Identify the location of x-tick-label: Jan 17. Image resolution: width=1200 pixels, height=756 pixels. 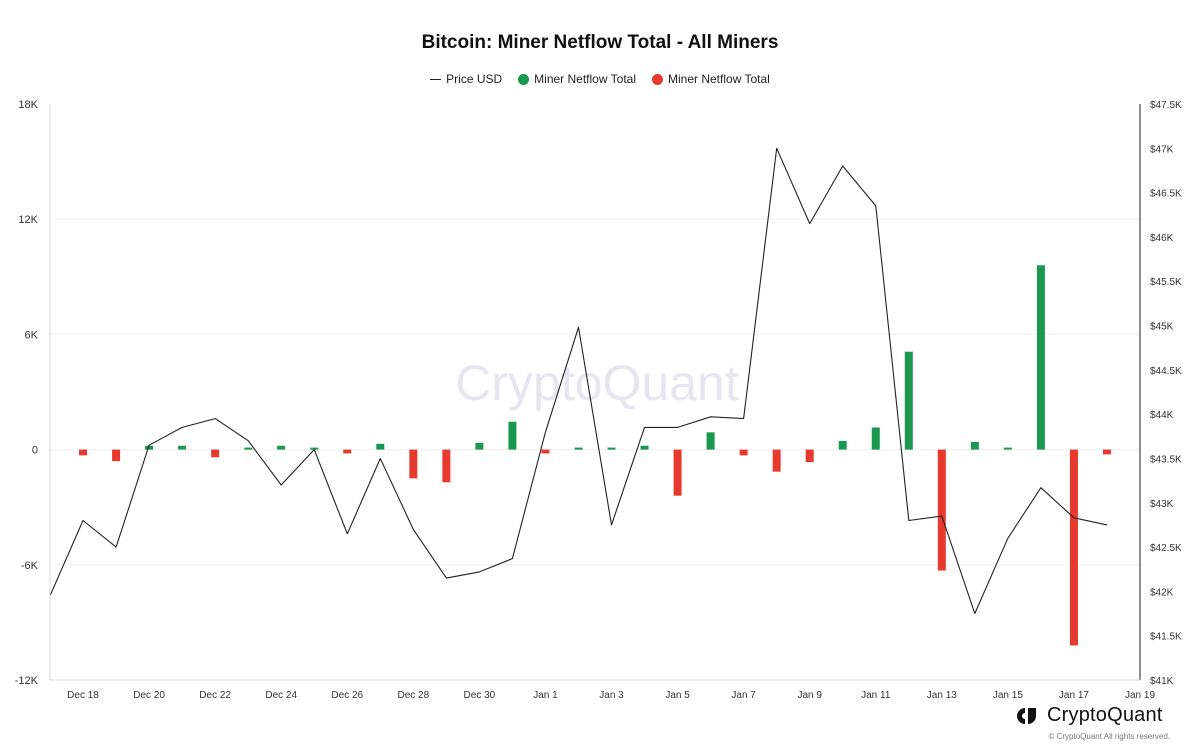
(1074, 695).